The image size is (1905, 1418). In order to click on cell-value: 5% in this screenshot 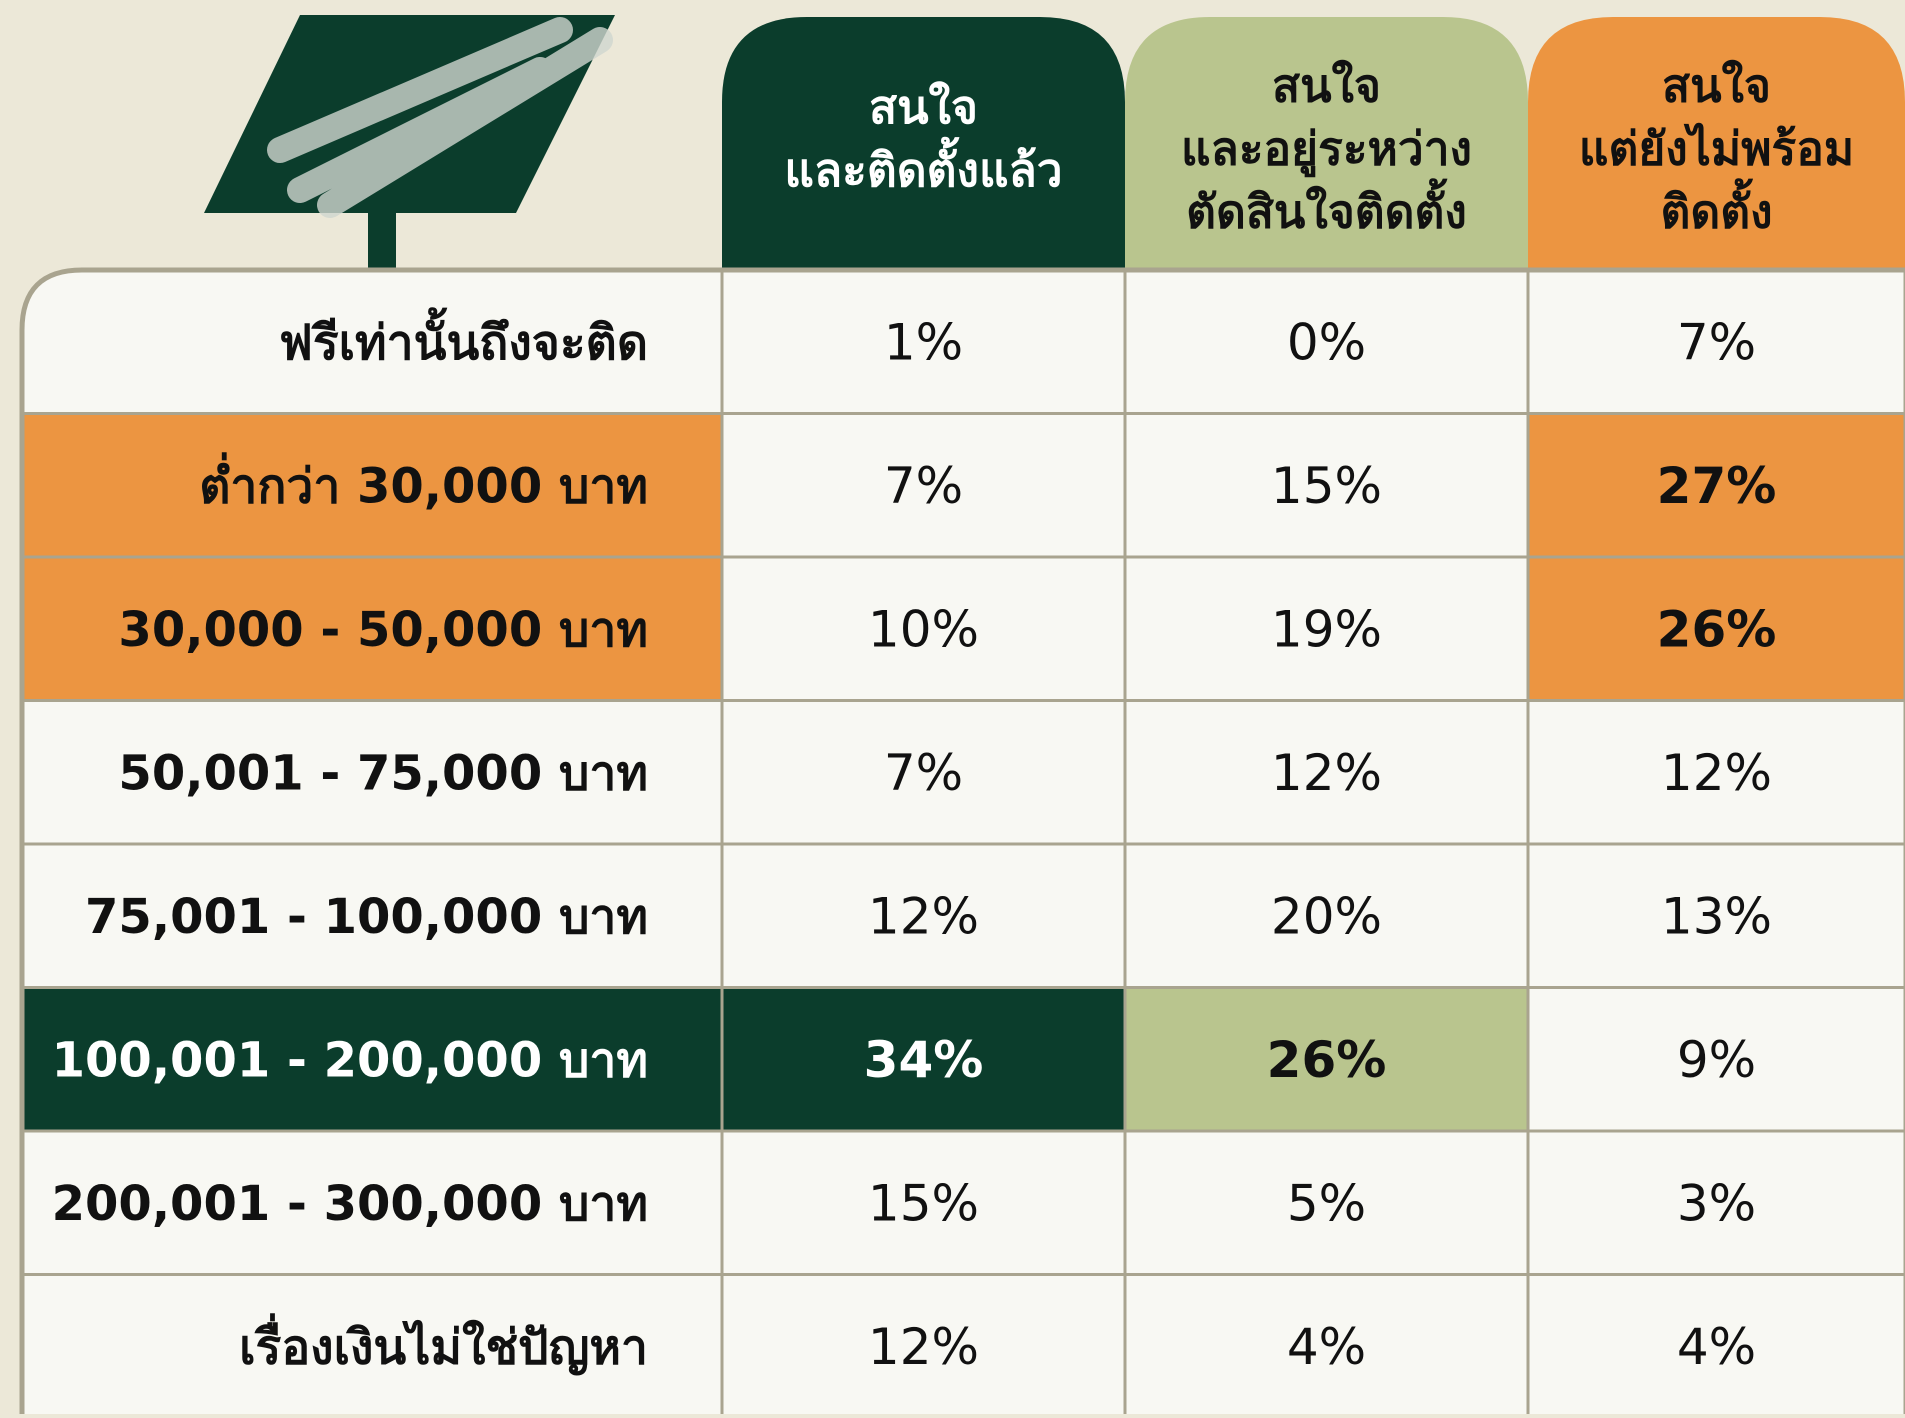, I will do `click(1326, 1203)`.